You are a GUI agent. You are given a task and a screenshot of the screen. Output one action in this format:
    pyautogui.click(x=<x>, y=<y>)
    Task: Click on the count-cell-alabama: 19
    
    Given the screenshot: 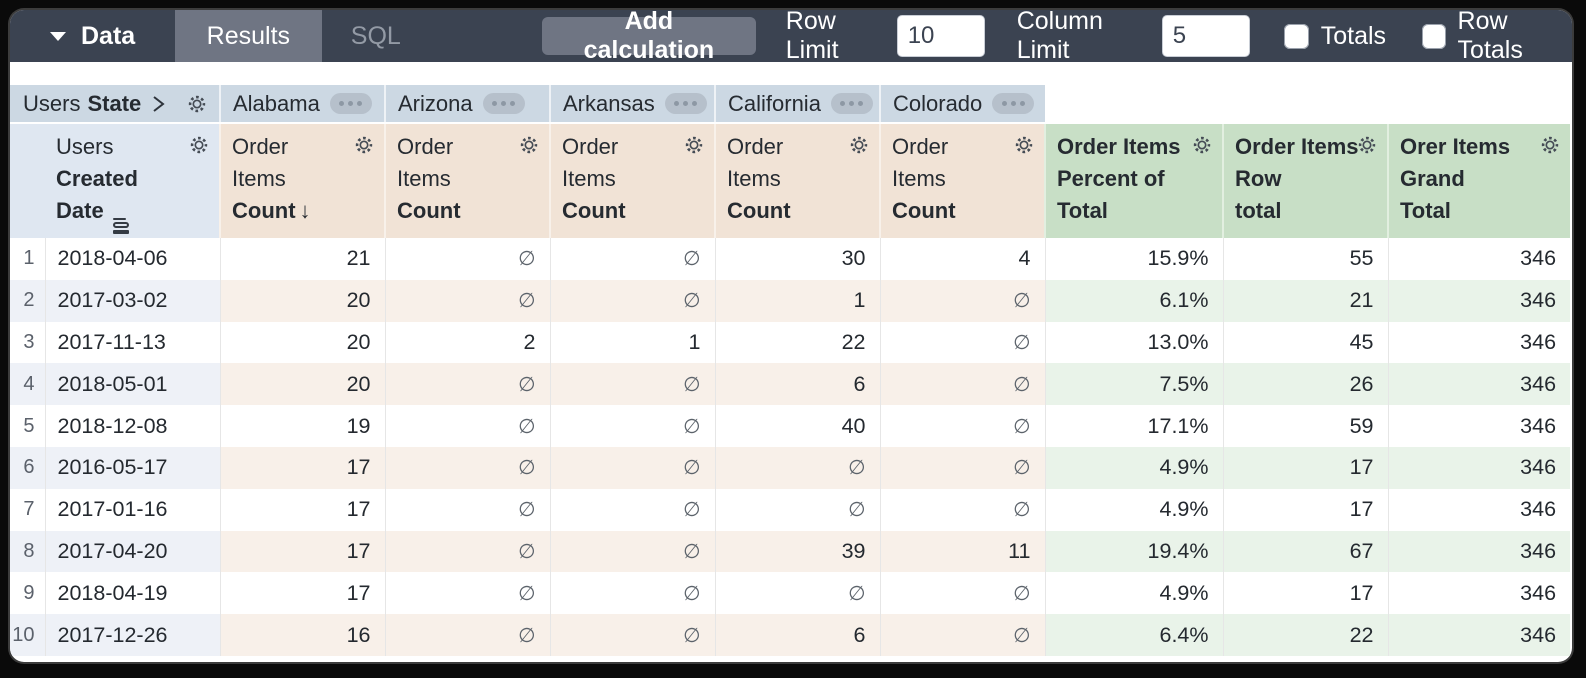 What is the action you would take?
    pyautogui.click(x=302, y=426)
    